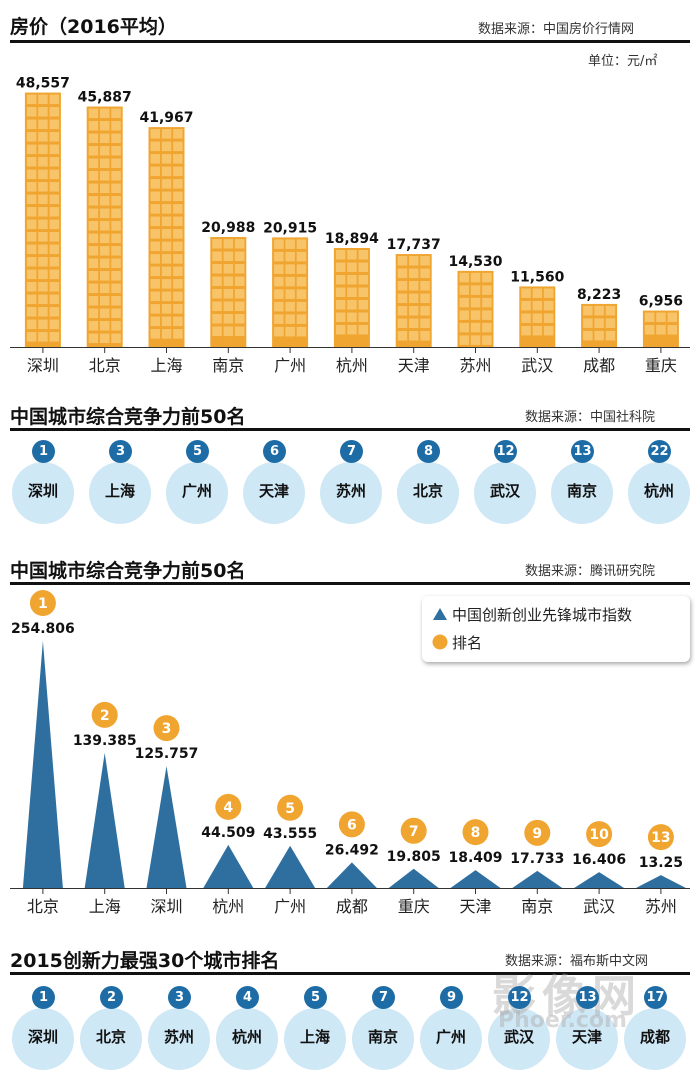 The width and height of the screenshot is (700, 1074). I want to click on rank-number: 2, so click(111, 997).